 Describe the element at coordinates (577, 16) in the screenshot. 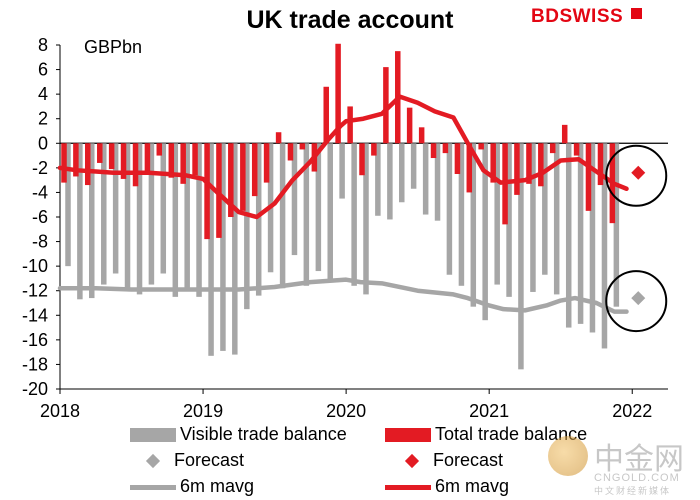

I see `brand-logo-text: BDSWISS` at that location.